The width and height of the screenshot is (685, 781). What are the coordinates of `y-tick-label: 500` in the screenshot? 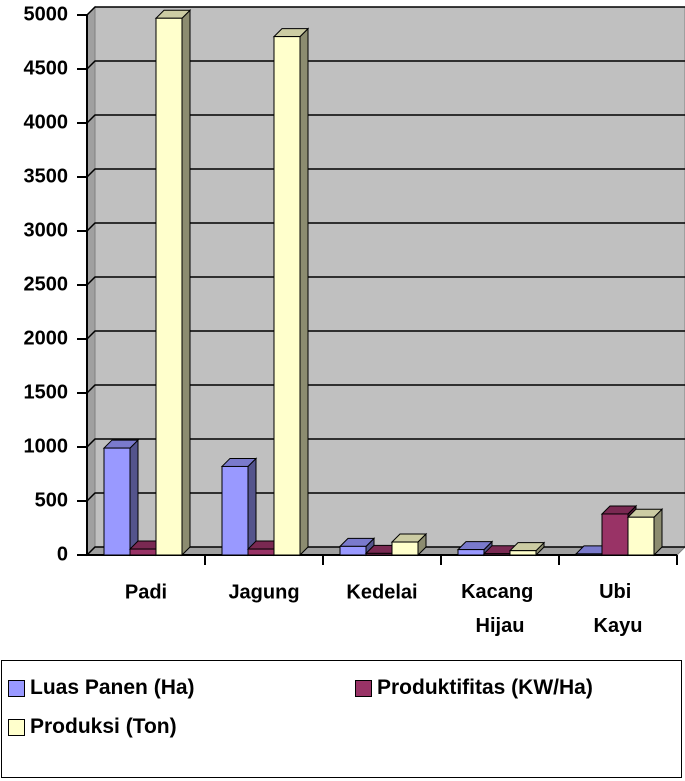 It's located at (51, 500).